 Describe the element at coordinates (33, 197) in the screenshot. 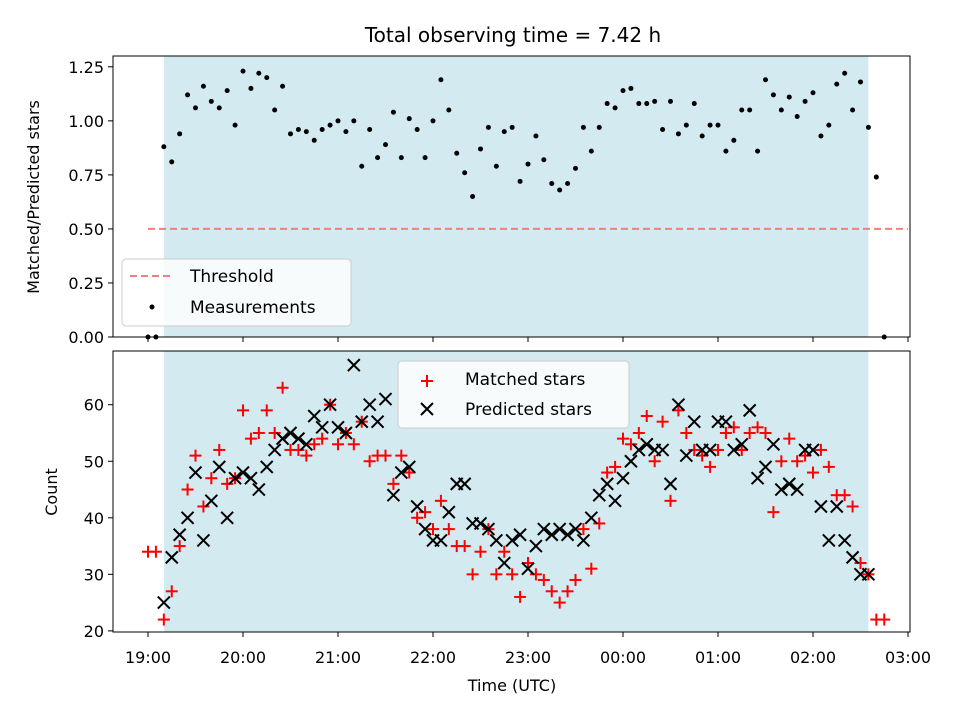

I see `top-y-axis-label: Matched/Predicted stars` at that location.